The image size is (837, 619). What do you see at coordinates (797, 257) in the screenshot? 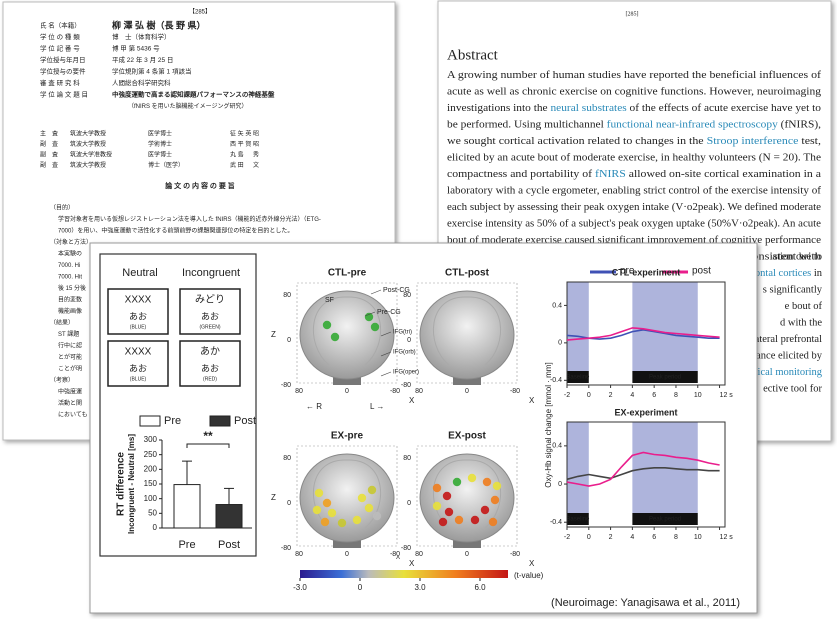
I see `abstract-line: ation due to` at bounding box center [797, 257].